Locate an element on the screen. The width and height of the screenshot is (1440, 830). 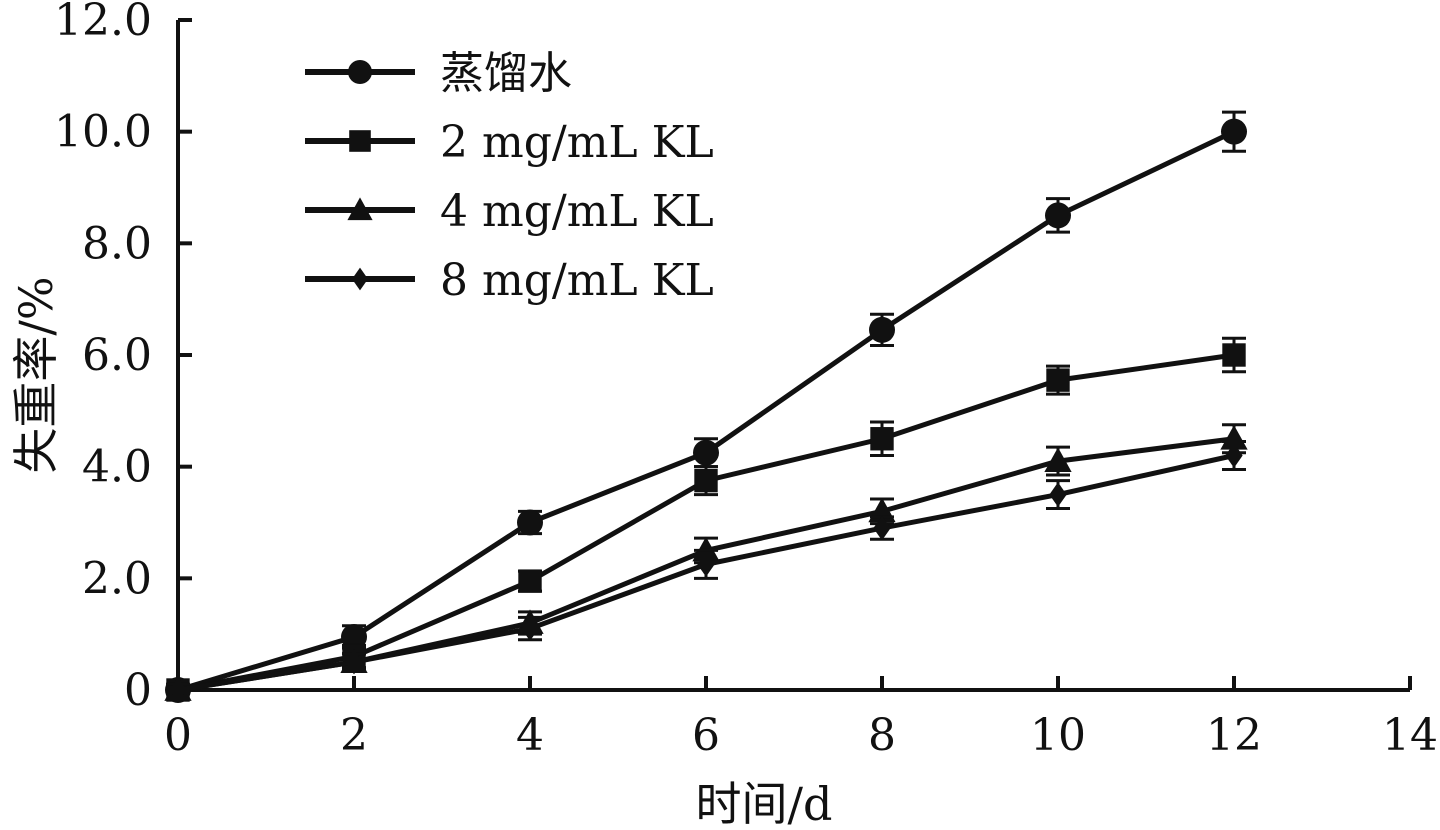
legend-label: 2 mg/mL KL is located at coordinates (577, 142).